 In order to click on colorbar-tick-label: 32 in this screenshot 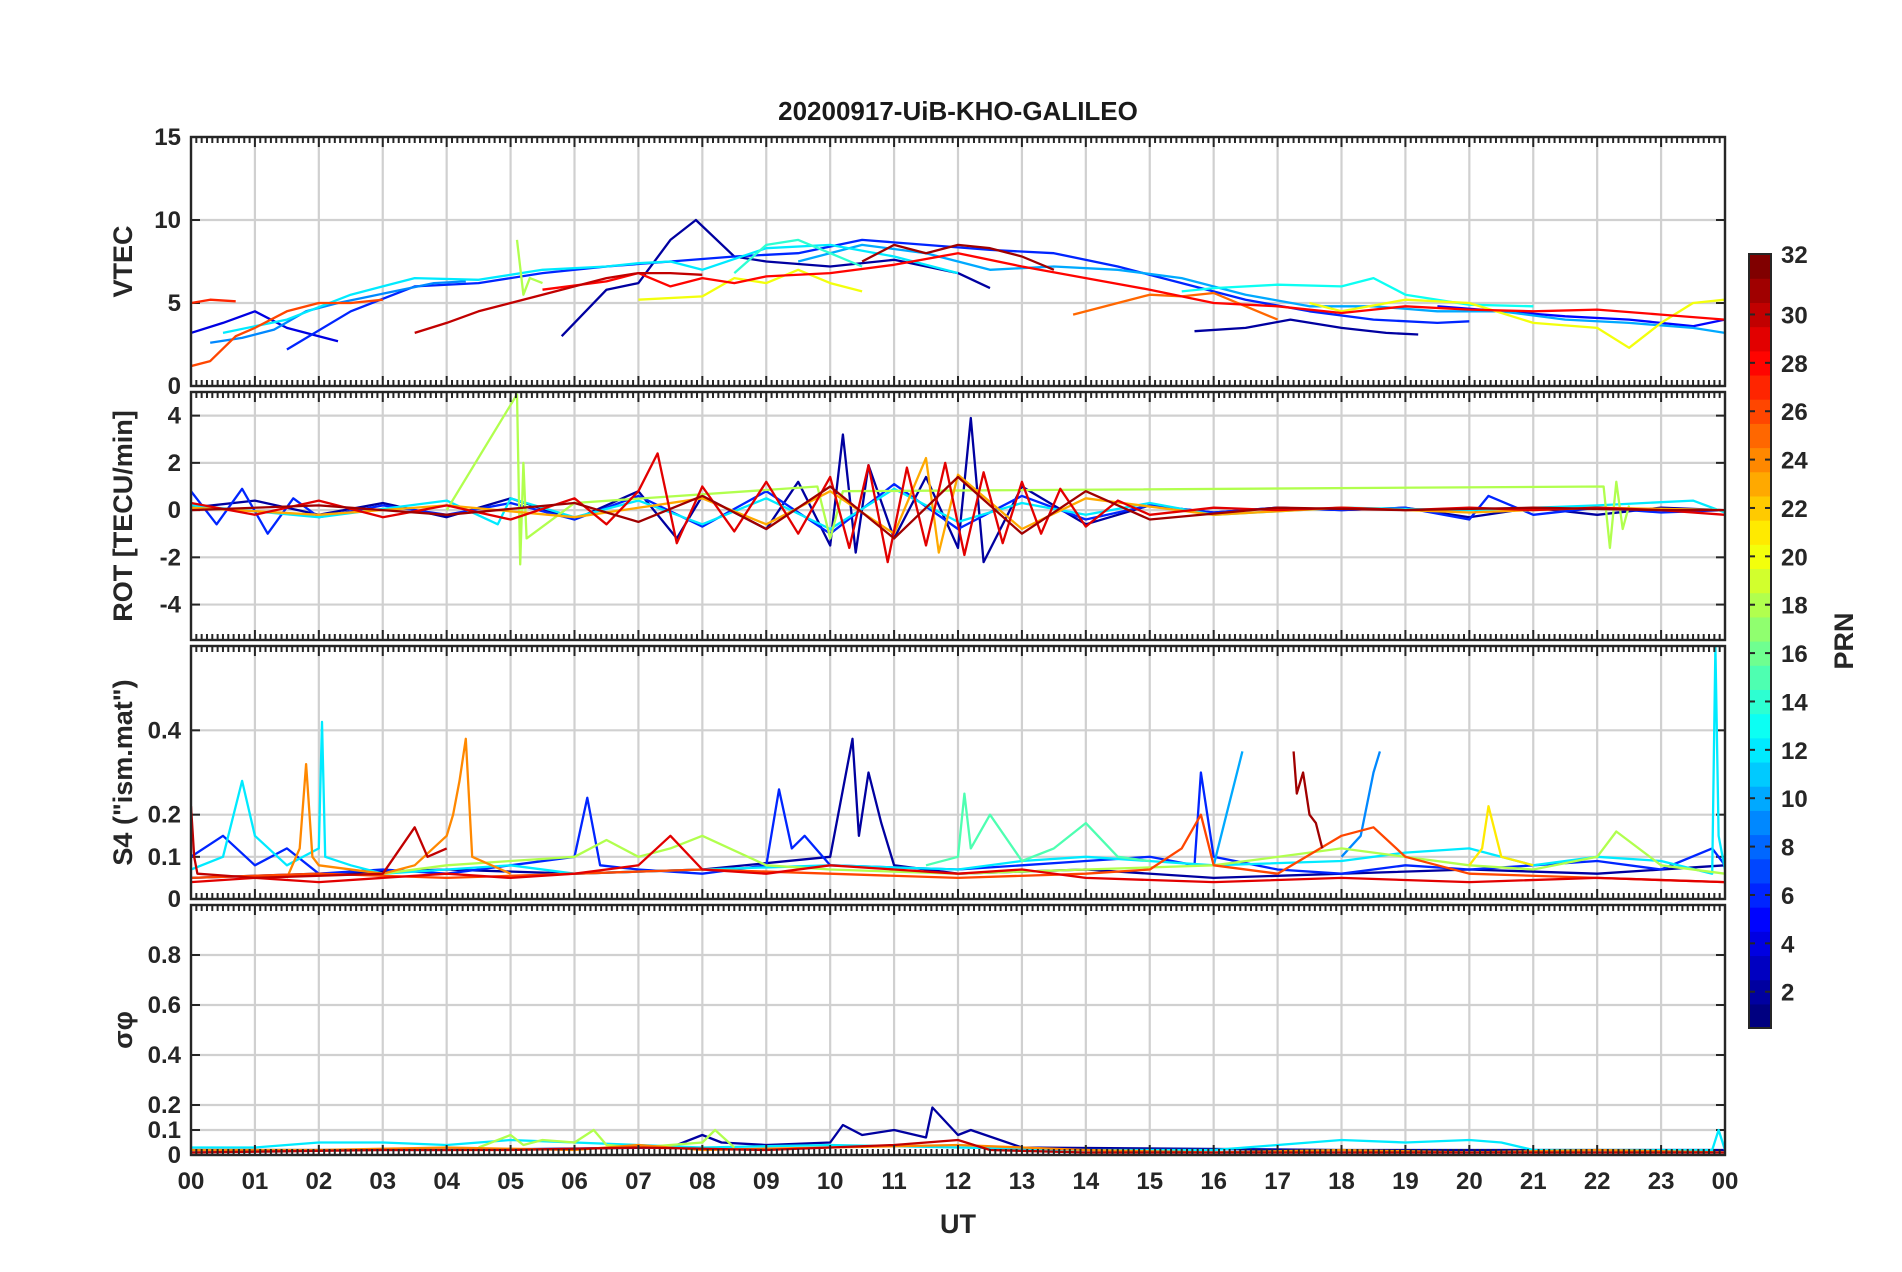, I will do `click(1794, 255)`.